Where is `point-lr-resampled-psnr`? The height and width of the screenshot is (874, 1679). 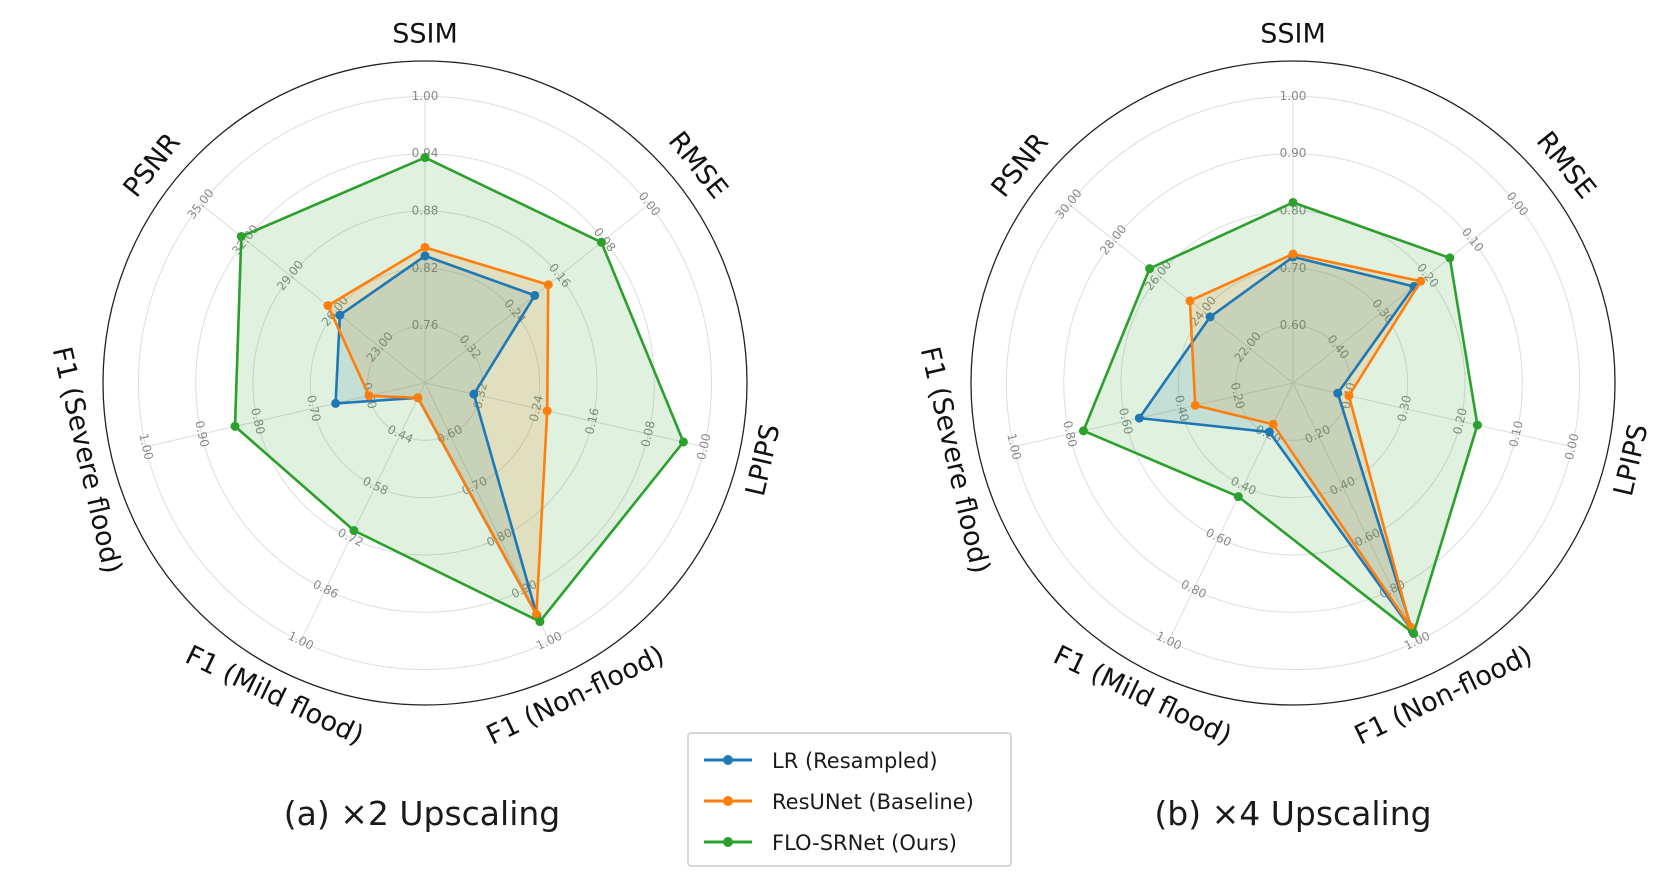 point-lr-resampled-psnr is located at coordinates (1210, 317).